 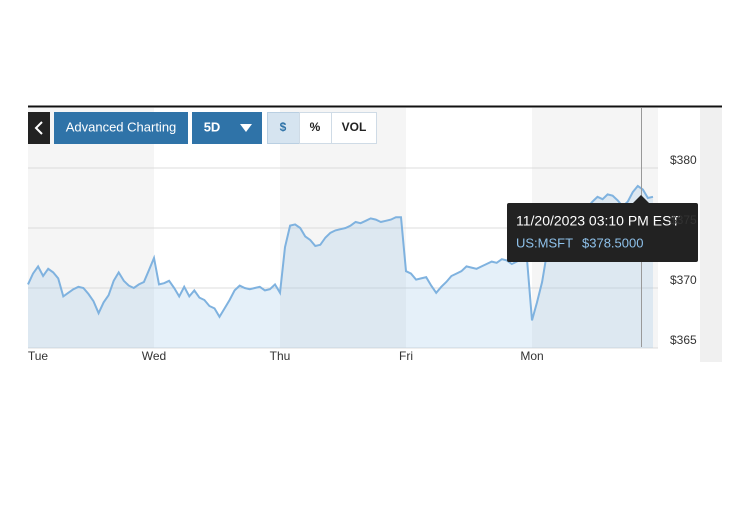 I want to click on tooltip-price: $378.5000, so click(x=612, y=242).